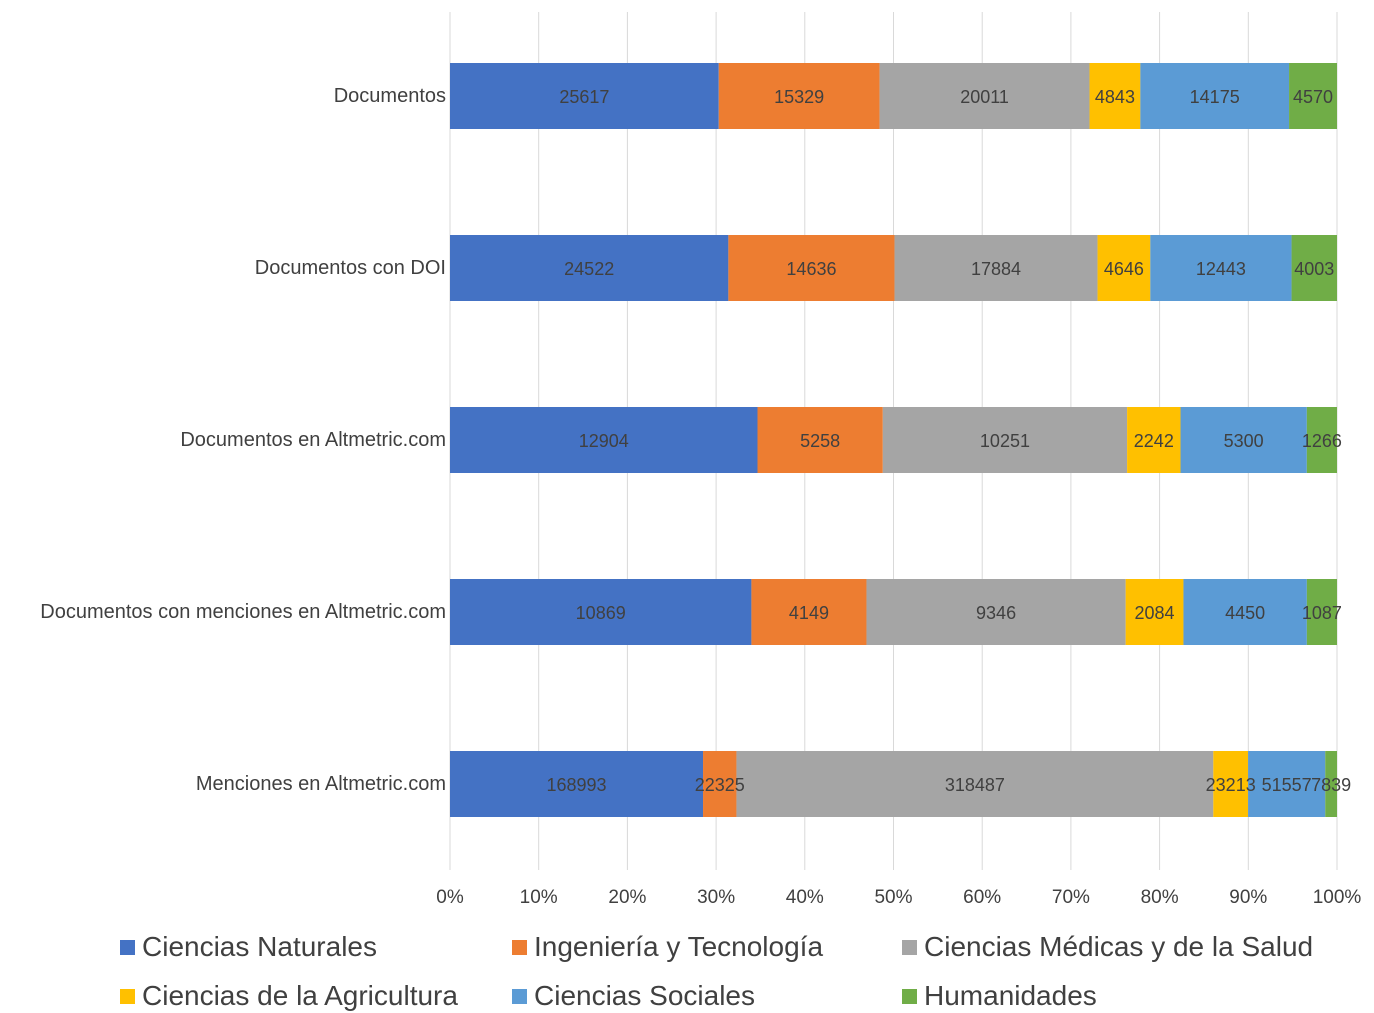  What do you see at coordinates (1337, 897) in the screenshot?
I see `x-tick-label: 100%` at bounding box center [1337, 897].